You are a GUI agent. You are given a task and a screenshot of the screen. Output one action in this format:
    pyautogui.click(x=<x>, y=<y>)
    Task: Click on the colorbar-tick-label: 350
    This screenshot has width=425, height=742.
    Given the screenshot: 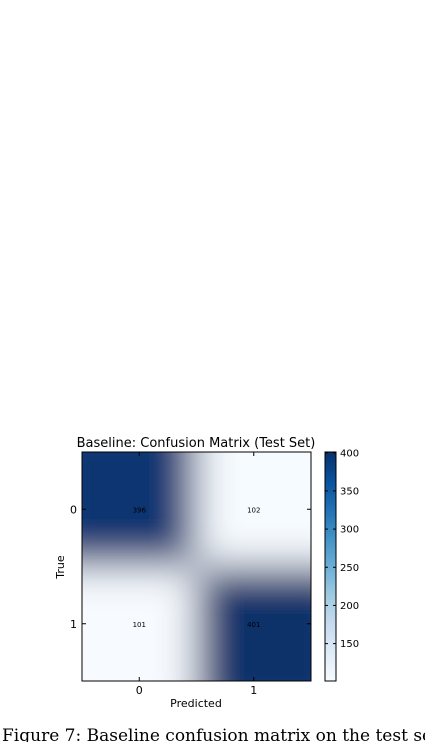 What is the action you would take?
    pyautogui.click(x=349, y=491)
    